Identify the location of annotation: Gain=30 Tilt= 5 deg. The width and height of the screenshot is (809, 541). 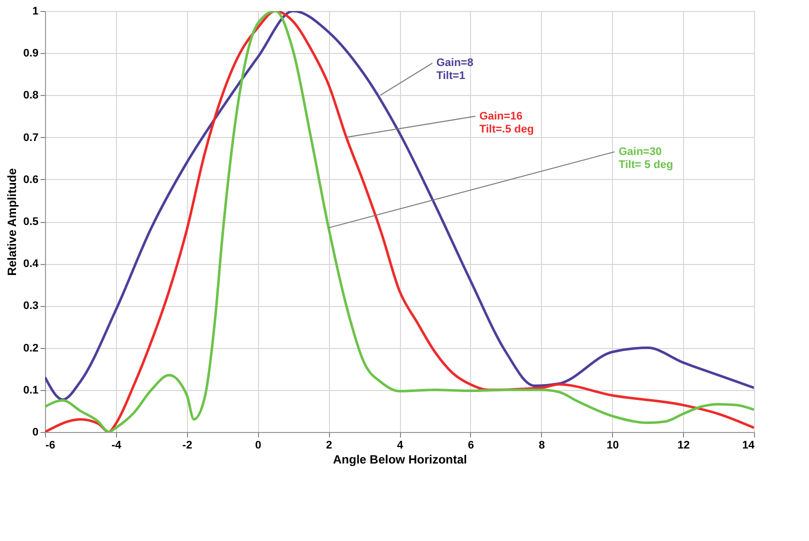
(646, 158).